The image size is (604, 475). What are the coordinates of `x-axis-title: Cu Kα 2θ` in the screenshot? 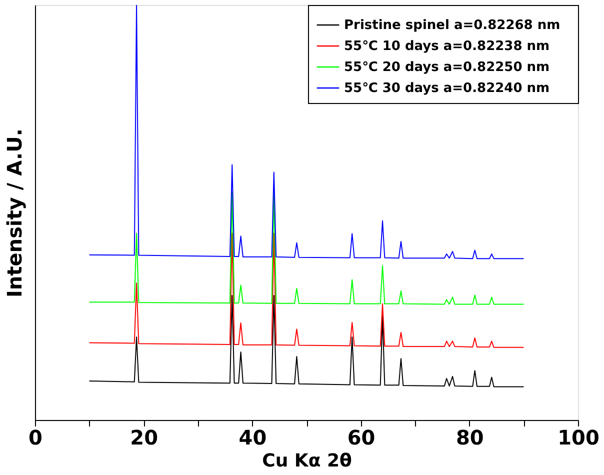 It's located at (307, 461).